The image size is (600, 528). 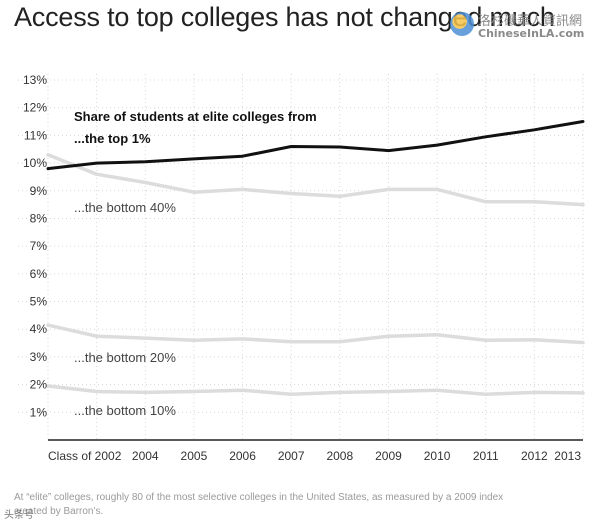 What do you see at coordinates (531, 33) in the screenshot?
I see `watermark-english-text: ChineseInLA.com` at bounding box center [531, 33].